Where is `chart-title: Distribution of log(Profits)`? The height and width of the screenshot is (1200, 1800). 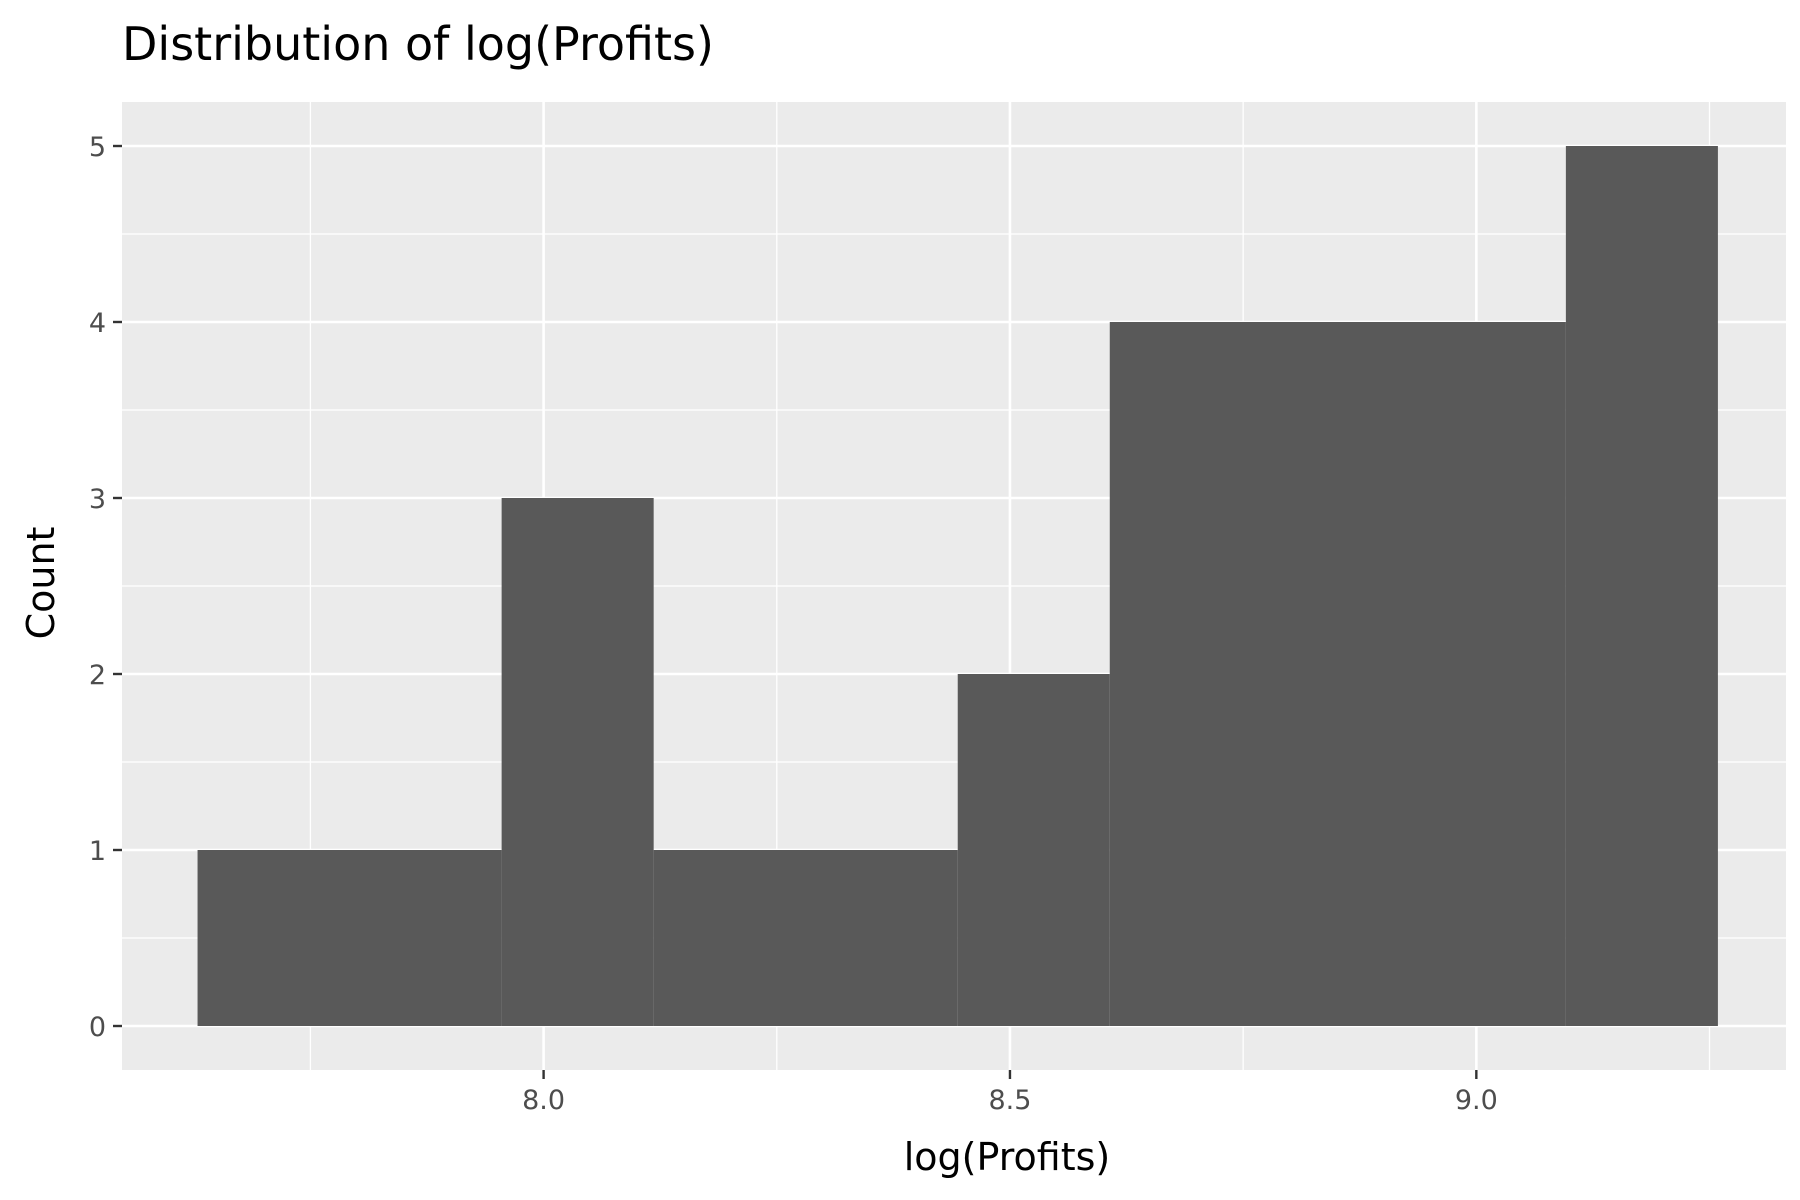
chart-title: Distribution of log(Profits) is located at coordinates (418, 44).